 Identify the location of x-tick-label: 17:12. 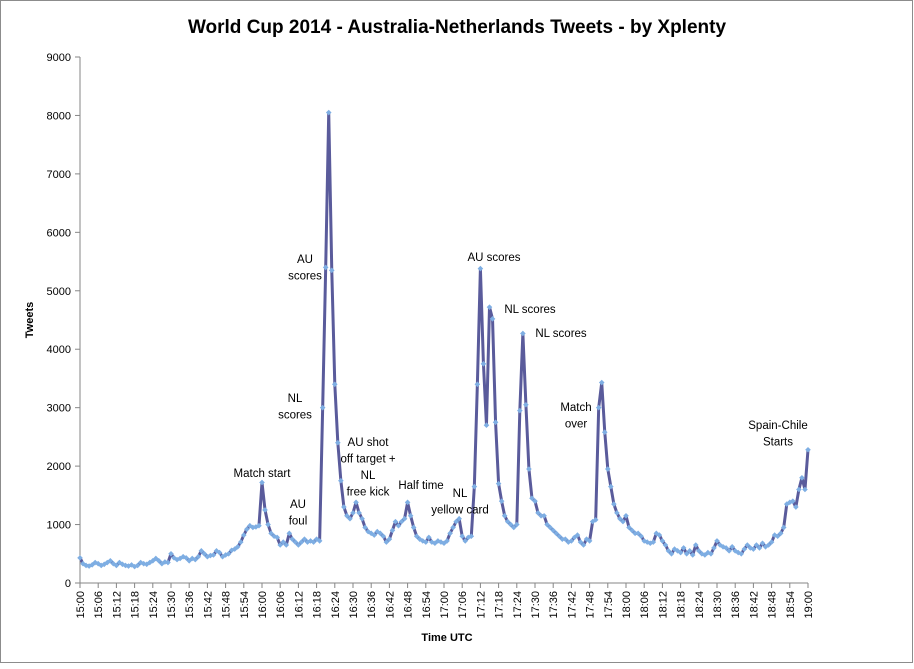
(481, 605).